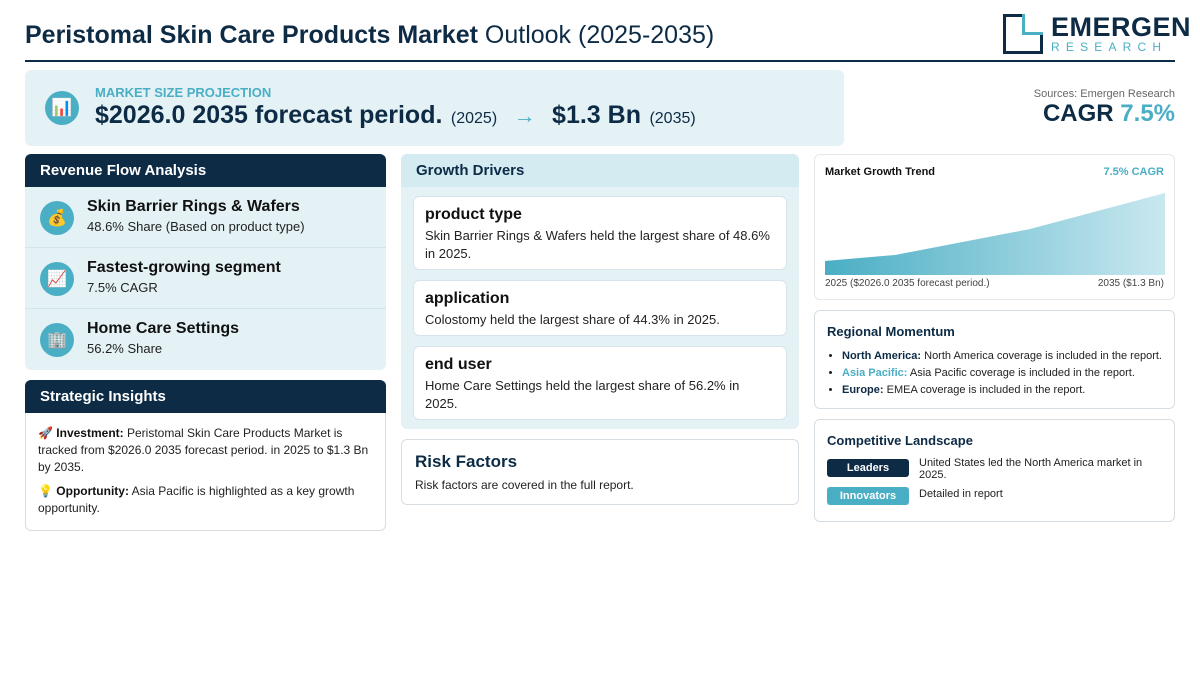 The height and width of the screenshot is (700, 1200). What do you see at coordinates (193, 206) in the screenshot?
I see `revenue-item-title: Skin Barrier Rings & Wafers` at bounding box center [193, 206].